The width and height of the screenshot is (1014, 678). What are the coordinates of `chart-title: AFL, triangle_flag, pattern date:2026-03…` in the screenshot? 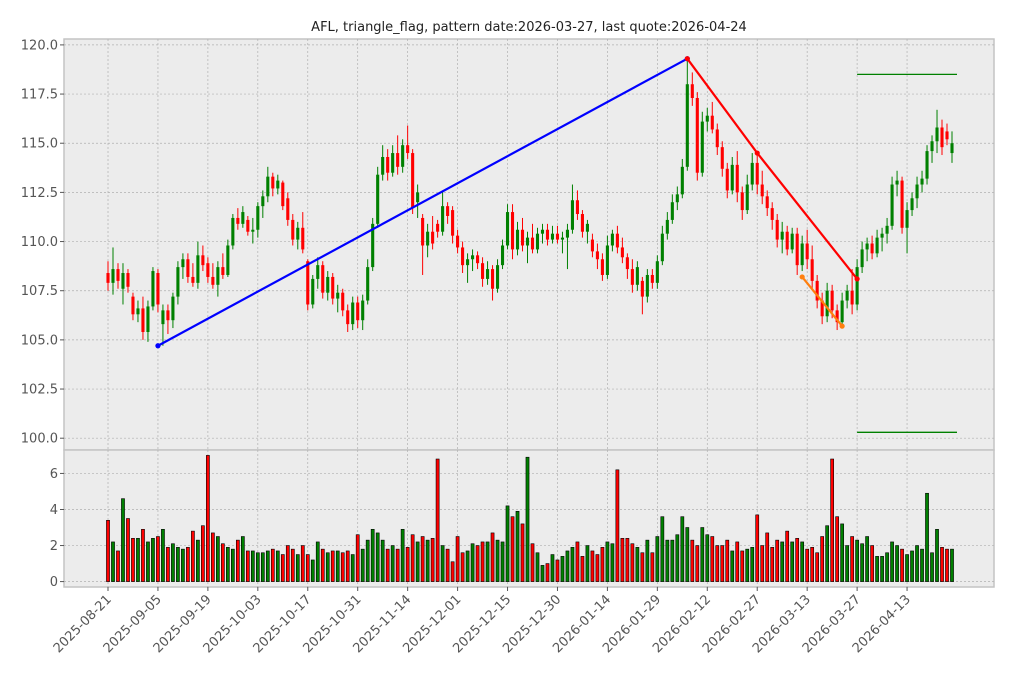 It's located at (529, 27).